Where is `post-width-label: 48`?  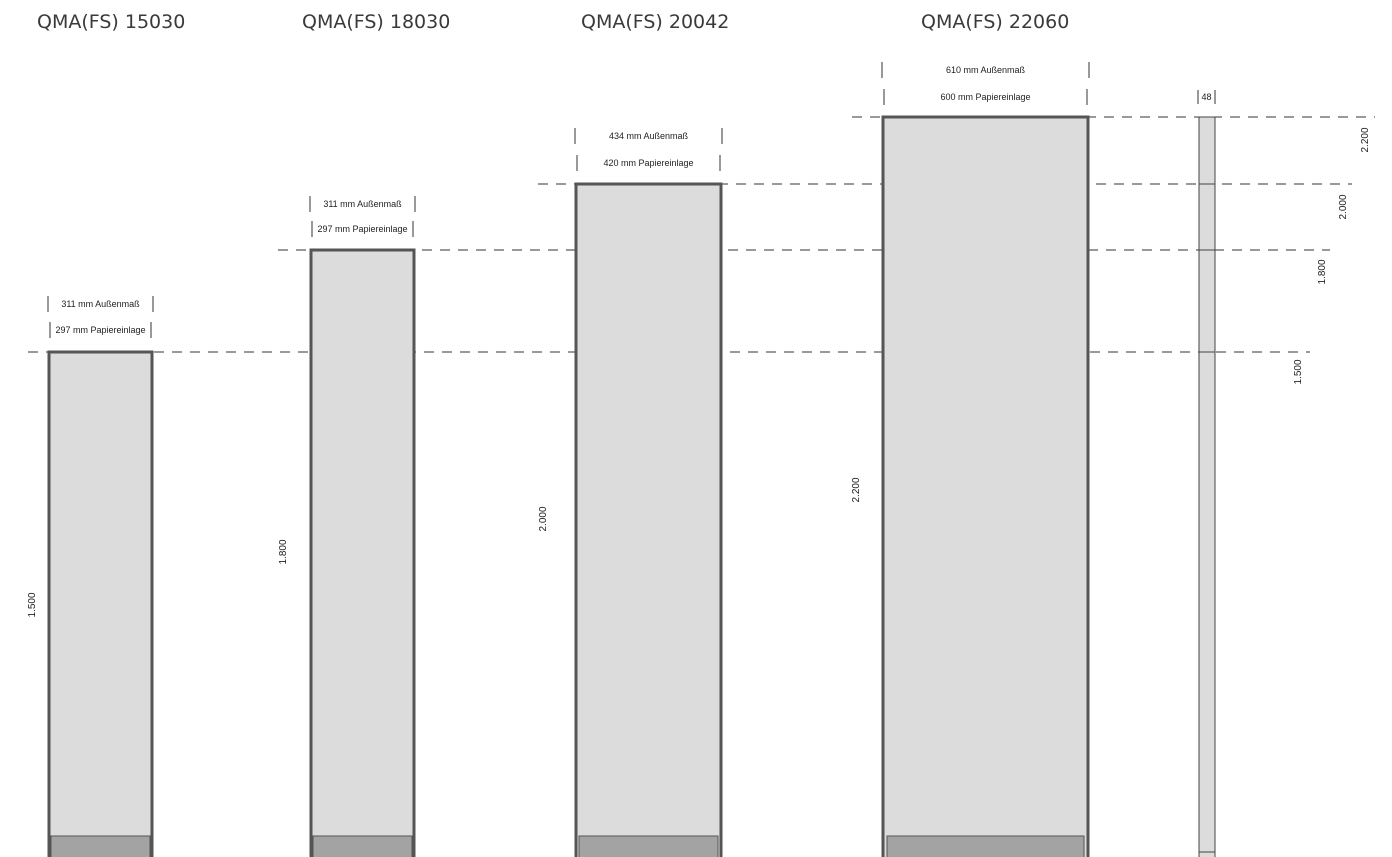 post-width-label: 48 is located at coordinates (1206, 97).